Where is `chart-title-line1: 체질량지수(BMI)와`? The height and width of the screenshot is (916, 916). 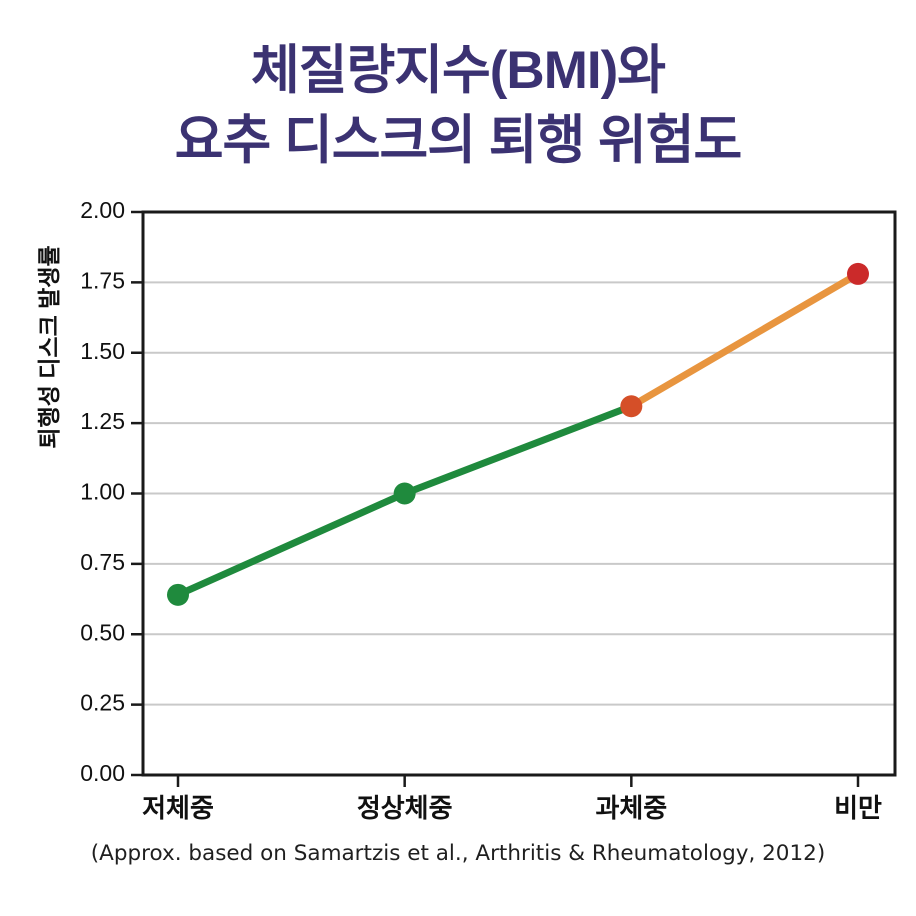
chart-title-line1: 체질량지수(BMI)와 is located at coordinates (458, 70).